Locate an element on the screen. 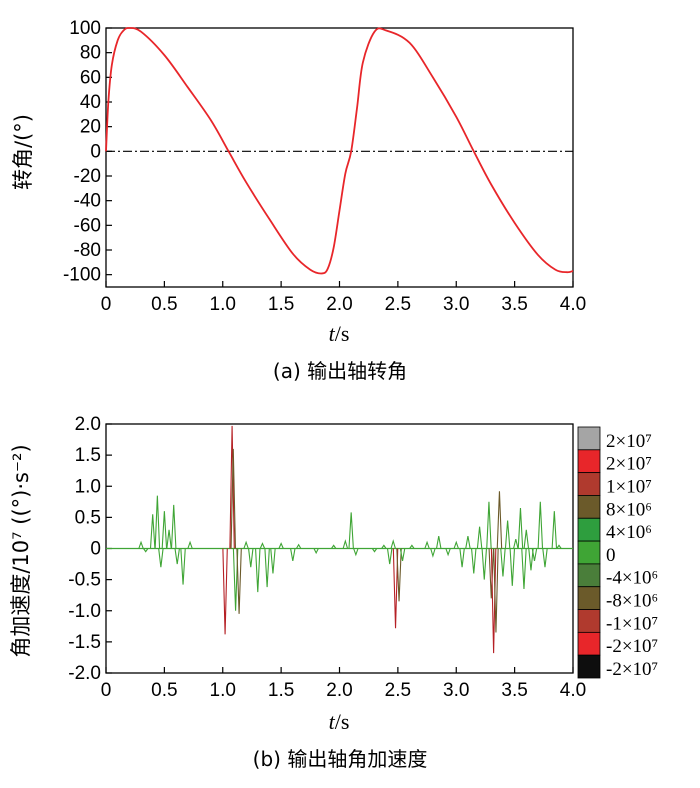  y-tick-label: -2.0 is located at coordinates (84, 673).